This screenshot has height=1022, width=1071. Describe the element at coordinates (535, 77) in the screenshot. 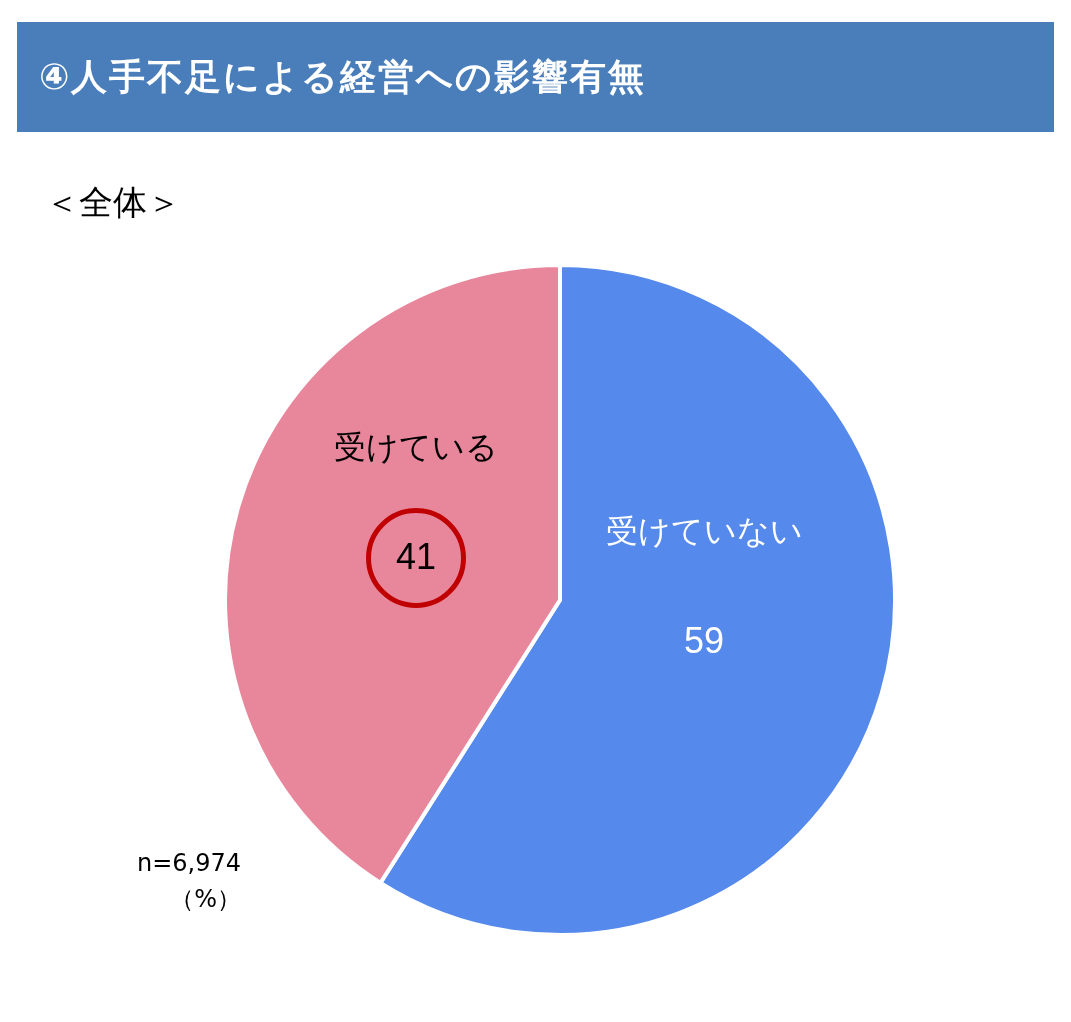

I see `chart-title: ④人手不足による経営への影響有無` at that location.